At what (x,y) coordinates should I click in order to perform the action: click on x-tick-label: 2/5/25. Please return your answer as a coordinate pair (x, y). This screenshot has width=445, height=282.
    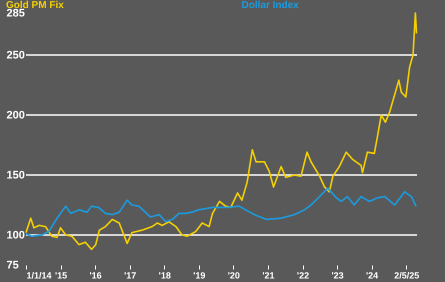
    Looking at the image, I should click on (407, 275).